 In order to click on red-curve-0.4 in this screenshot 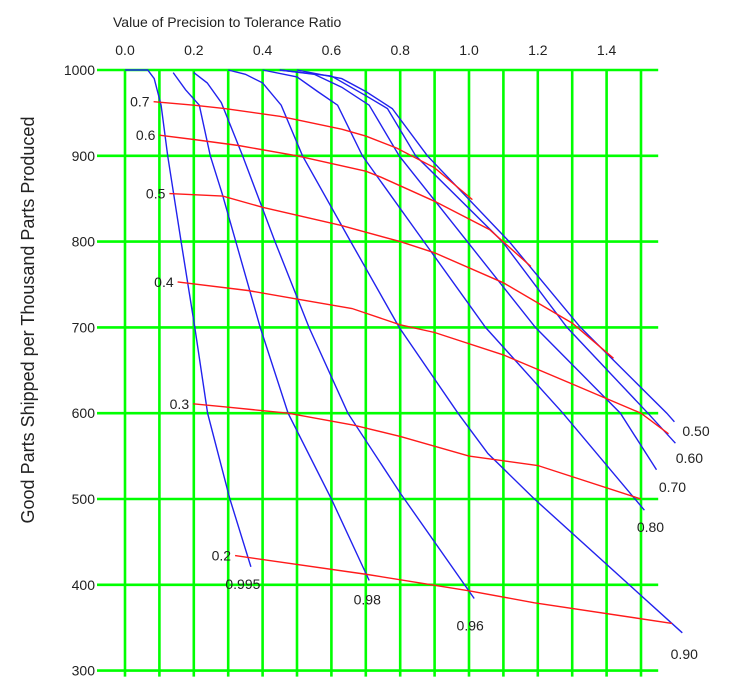, I will do `click(423, 358)`.